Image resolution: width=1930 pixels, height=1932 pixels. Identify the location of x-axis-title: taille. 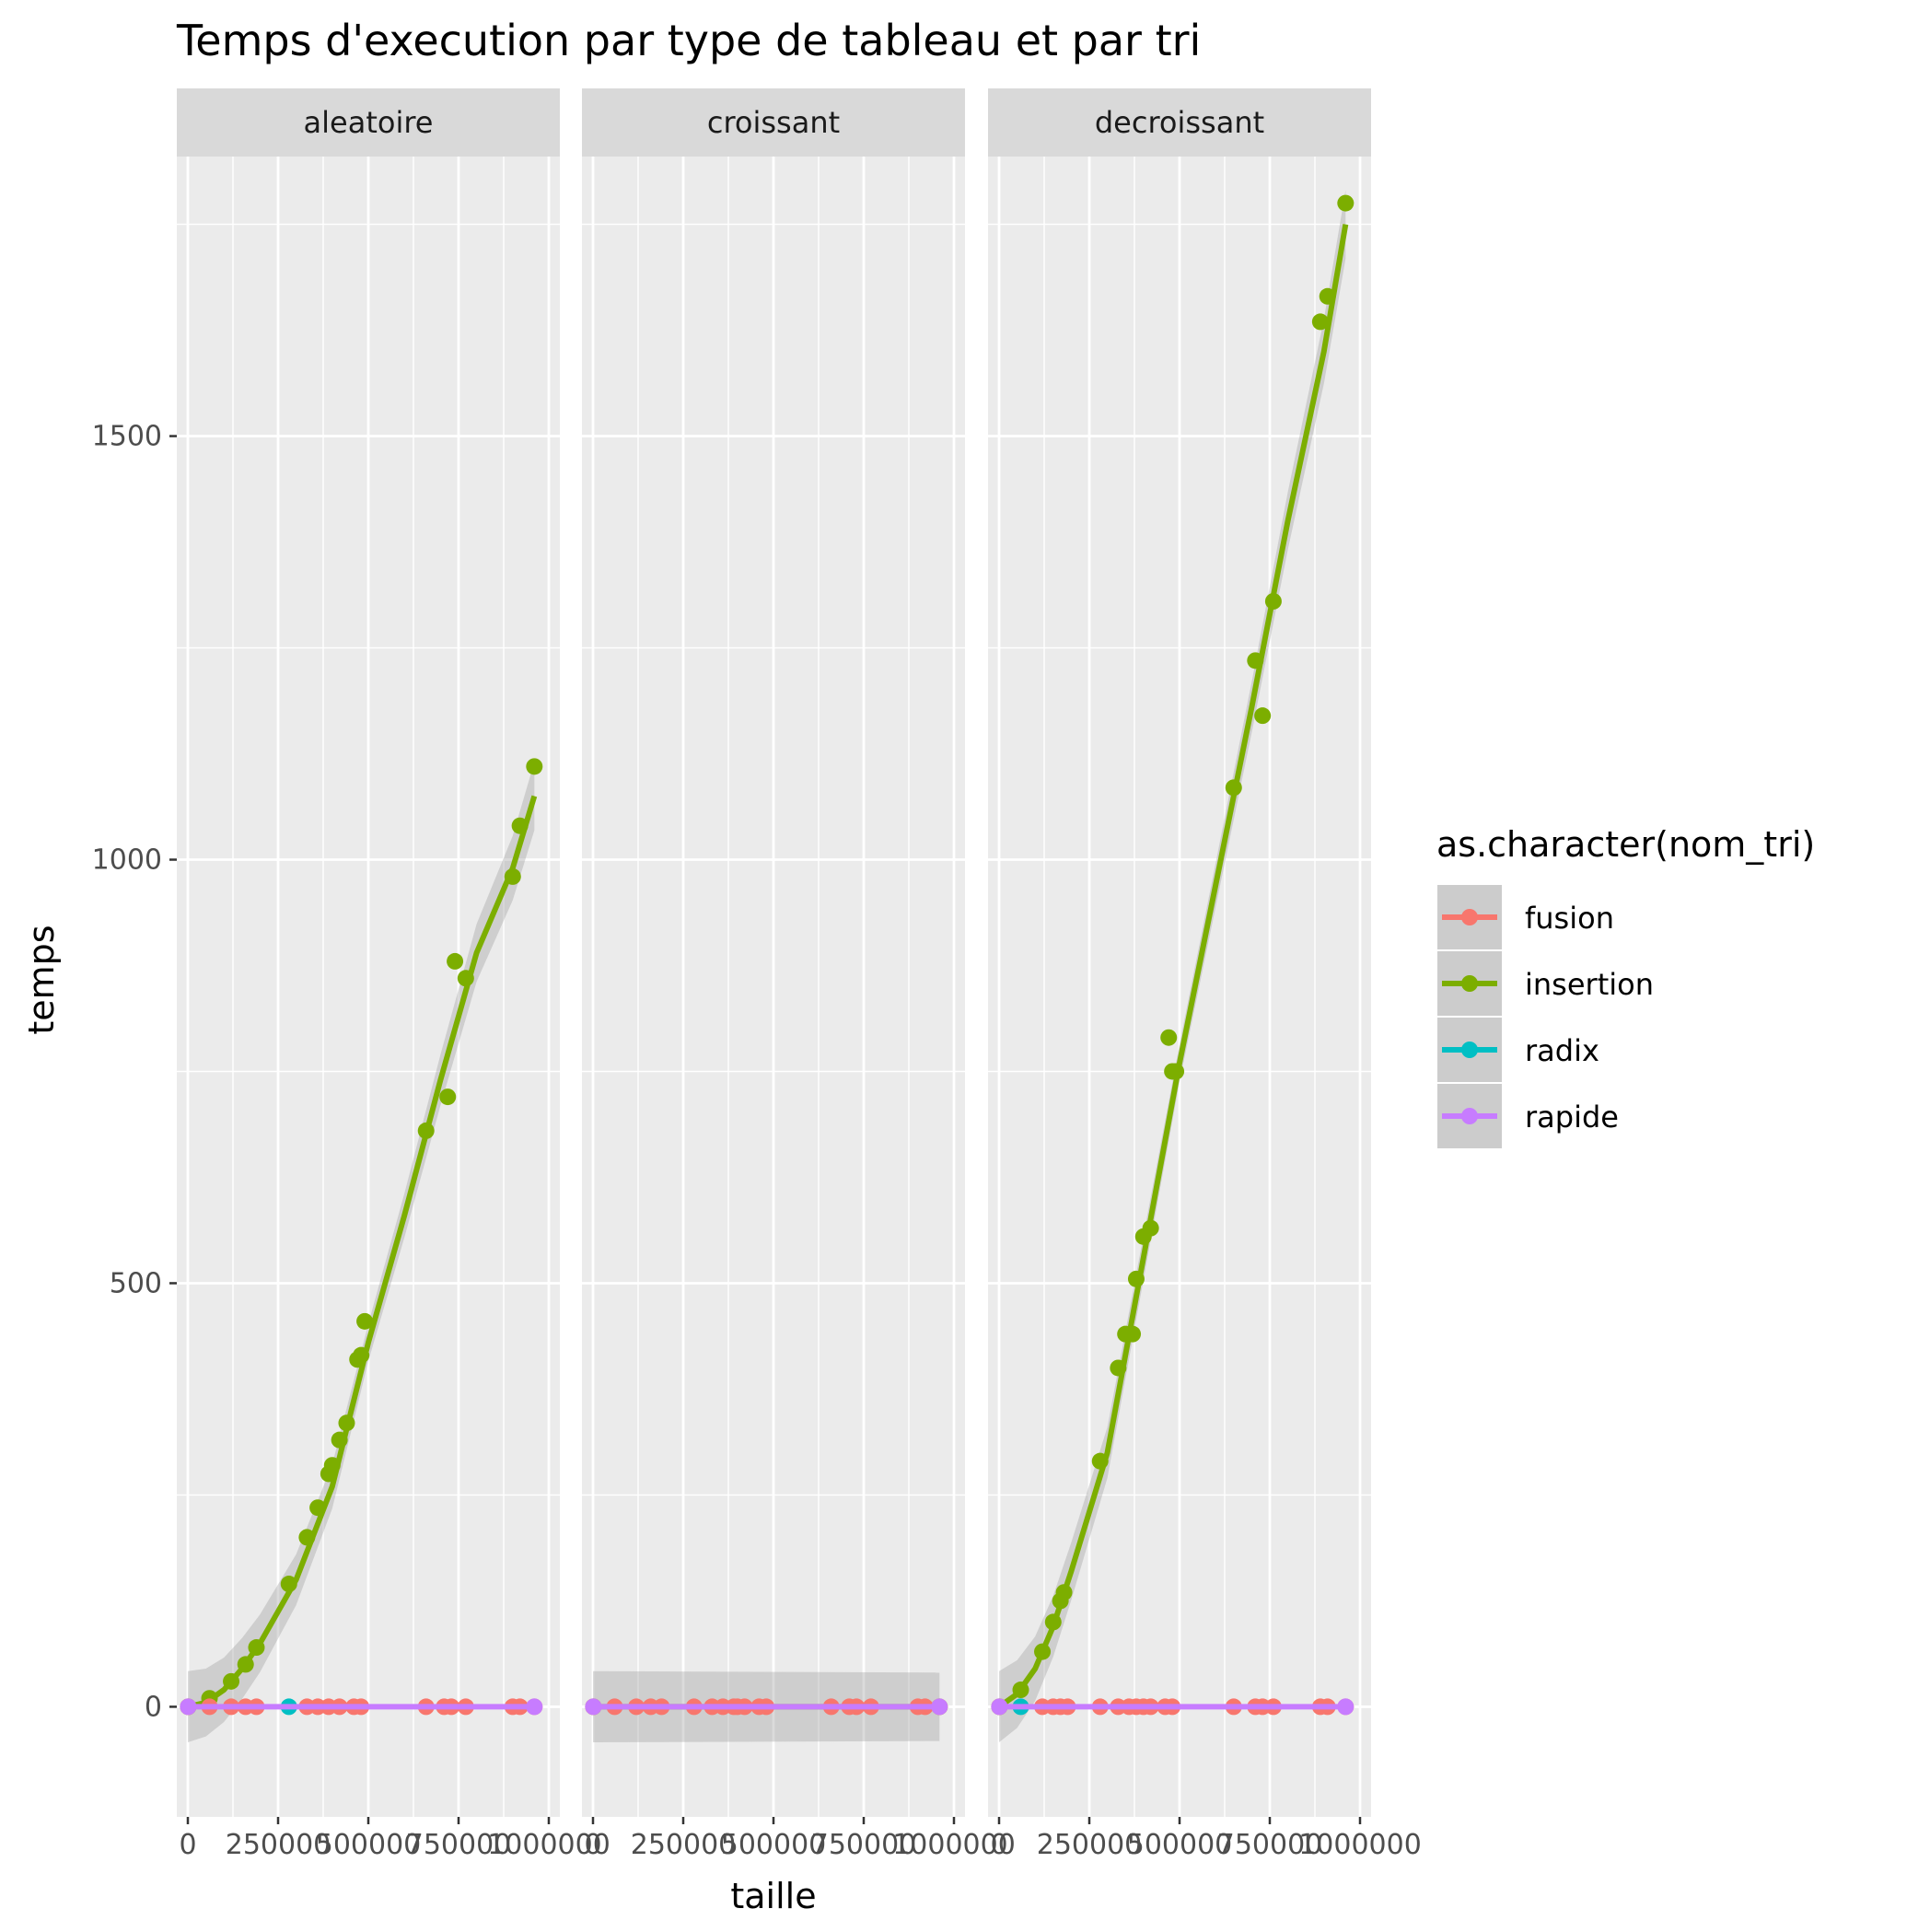
(773, 1896).